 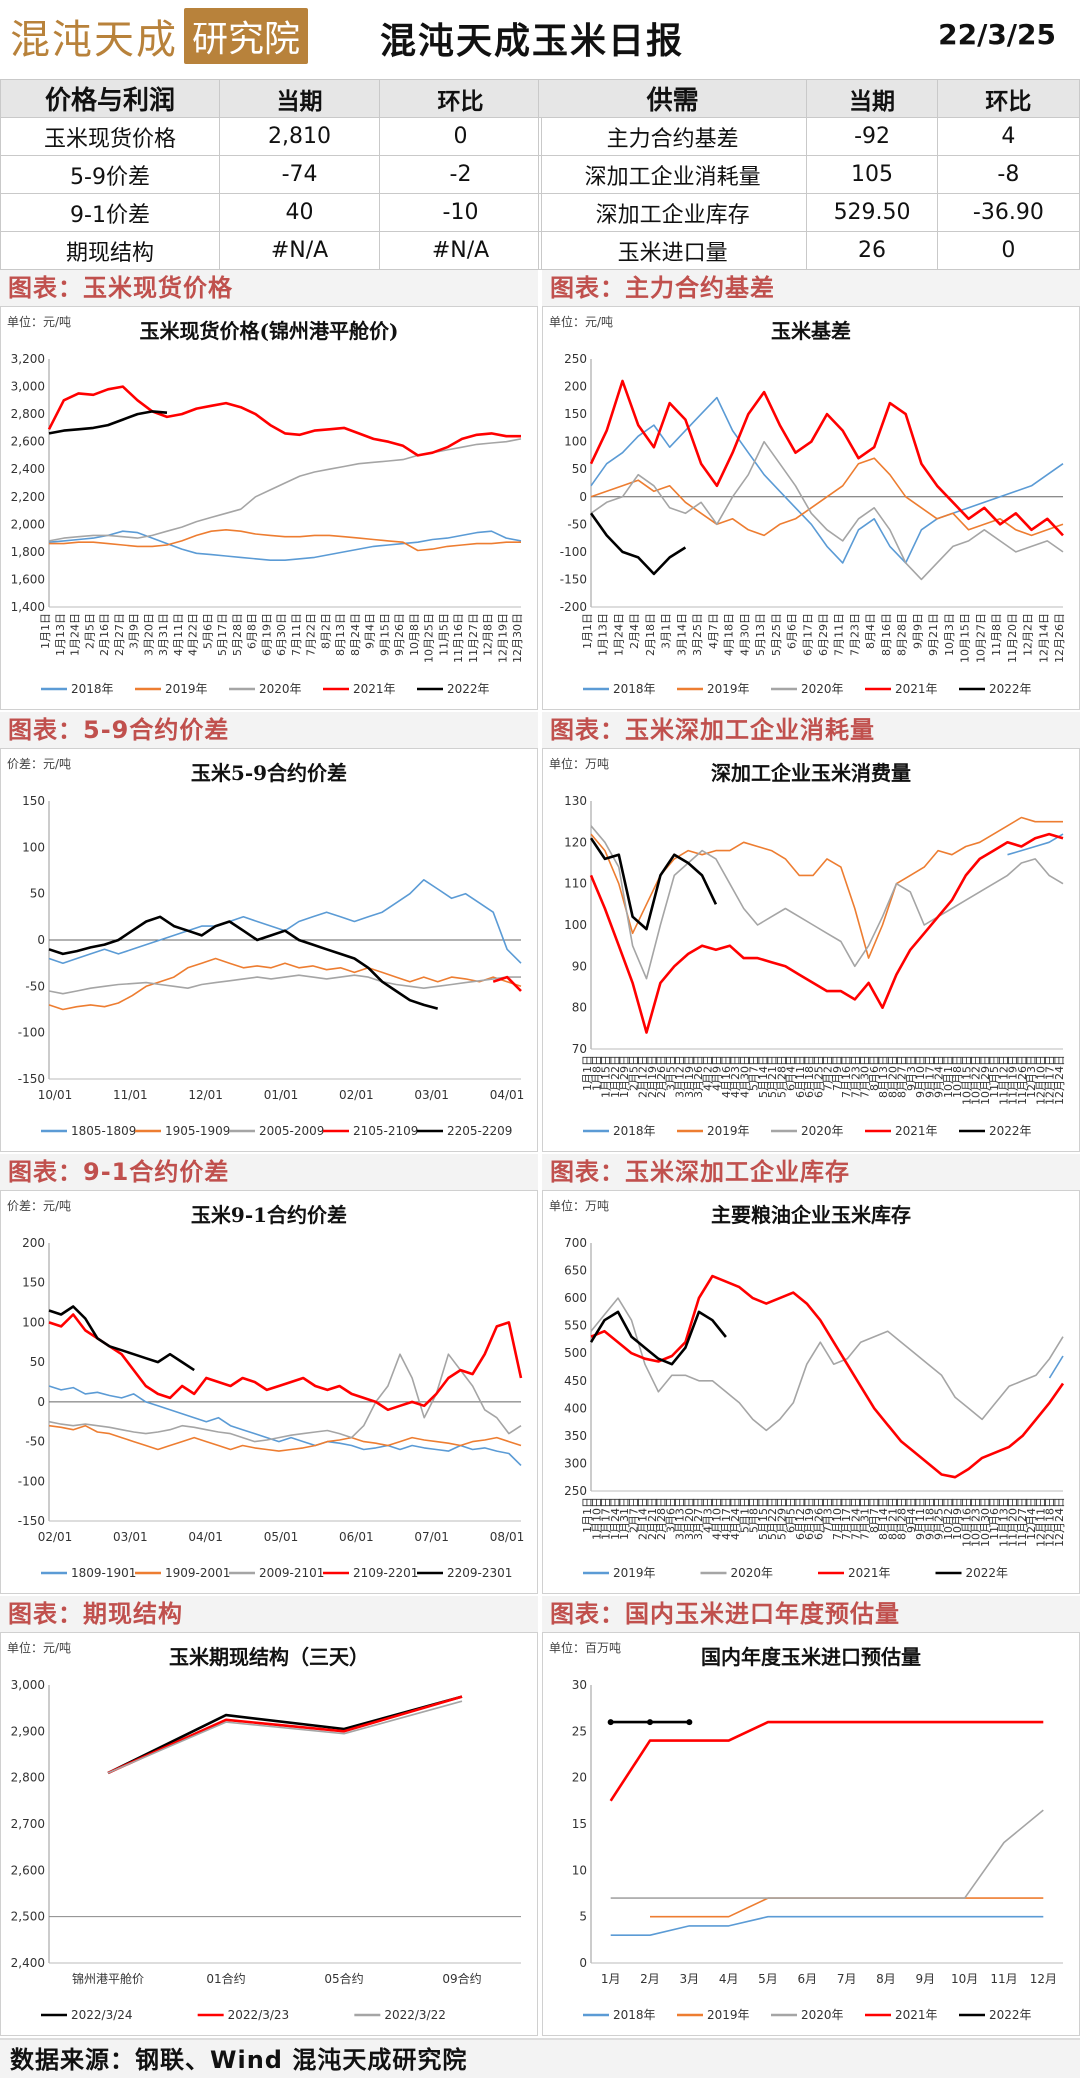 What do you see at coordinates (148, 634) in the screenshot?
I see `x-tick-label: 3月20日` at bounding box center [148, 634].